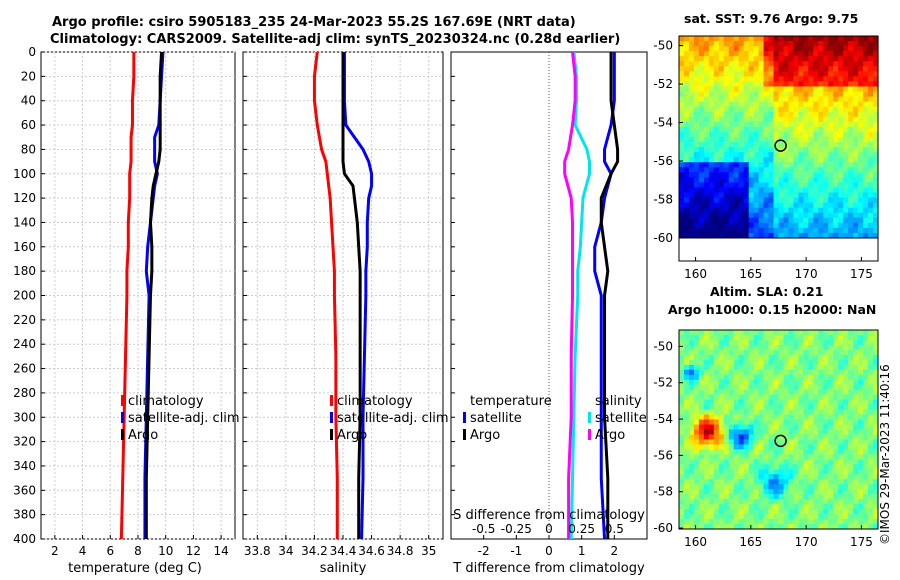 This screenshot has height=580, width=900. Describe the element at coordinates (28, 125) in the screenshot. I see `depth-tick-label: 60` at that location.